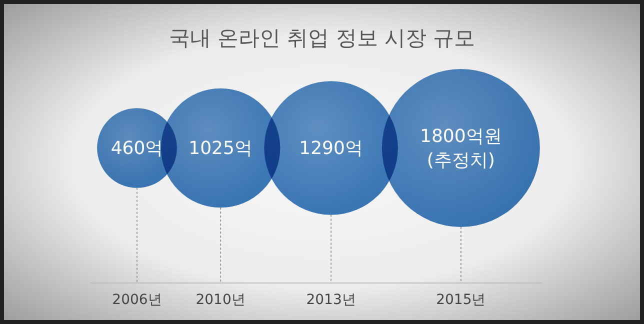 The width and height of the screenshot is (644, 324). What do you see at coordinates (220, 148) in the screenshot?
I see `data-label: 1025억` at bounding box center [220, 148].